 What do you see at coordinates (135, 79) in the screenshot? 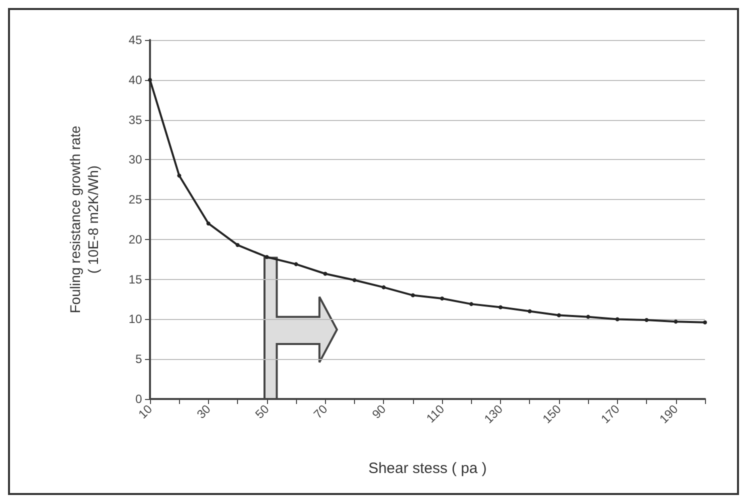
I see `y-tick-label: 40` at bounding box center [135, 79].